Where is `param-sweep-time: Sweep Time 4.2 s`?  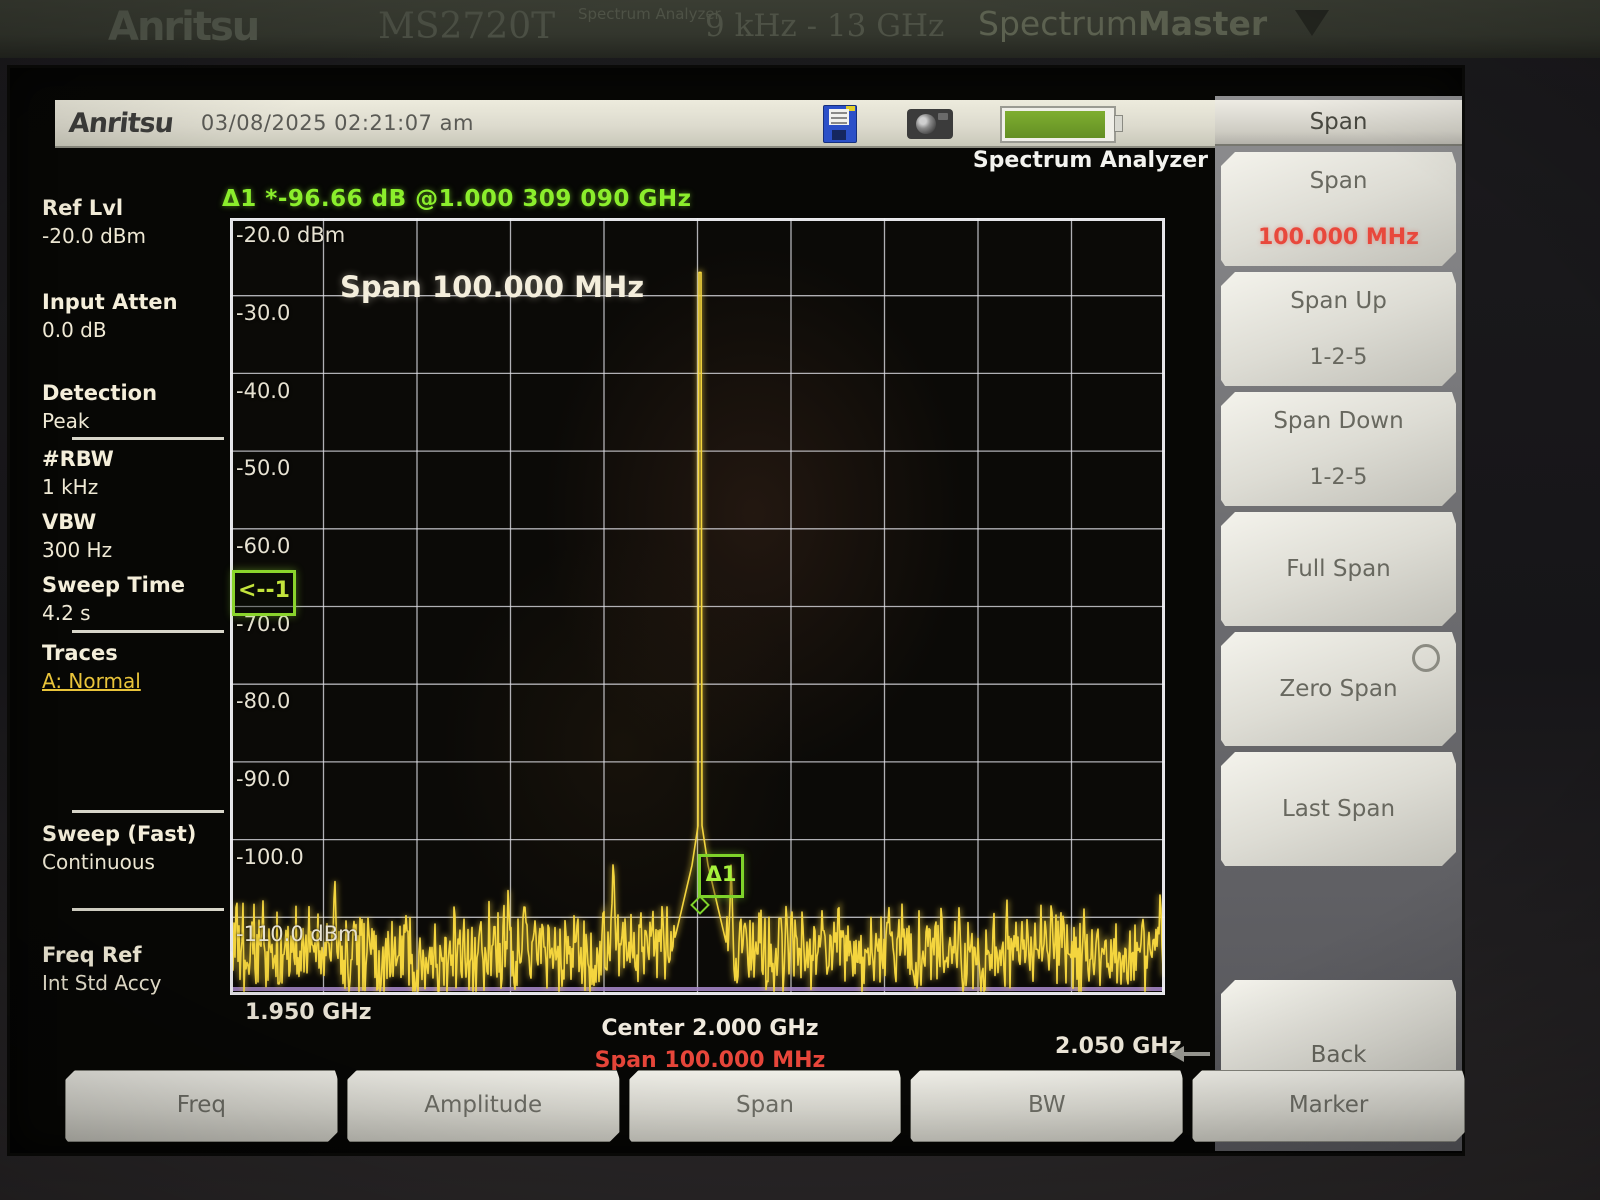
param-sweep-time: Sweep Time 4.2 s is located at coordinates (137, 599).